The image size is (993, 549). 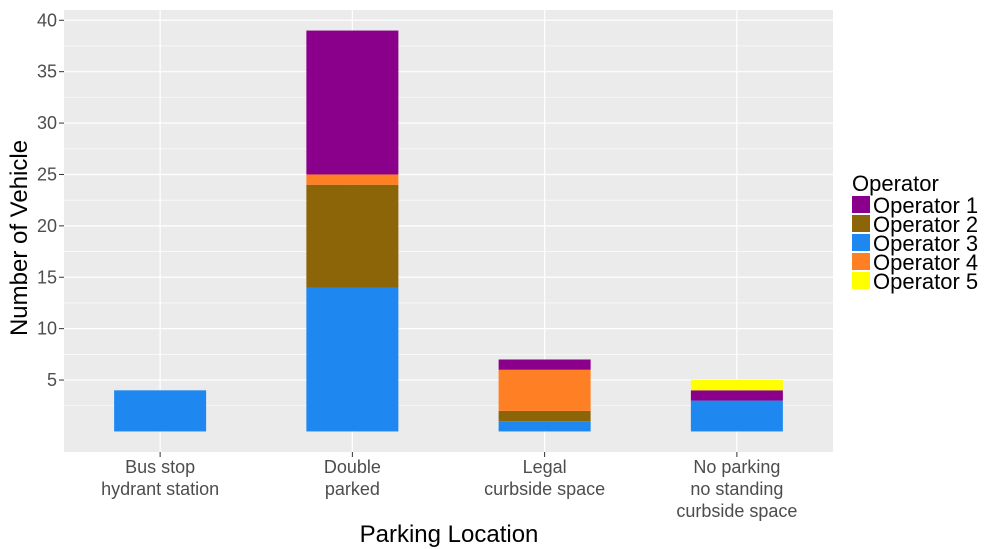 I want to click on legend-label: Operator 4, so click(x=925, y=262).